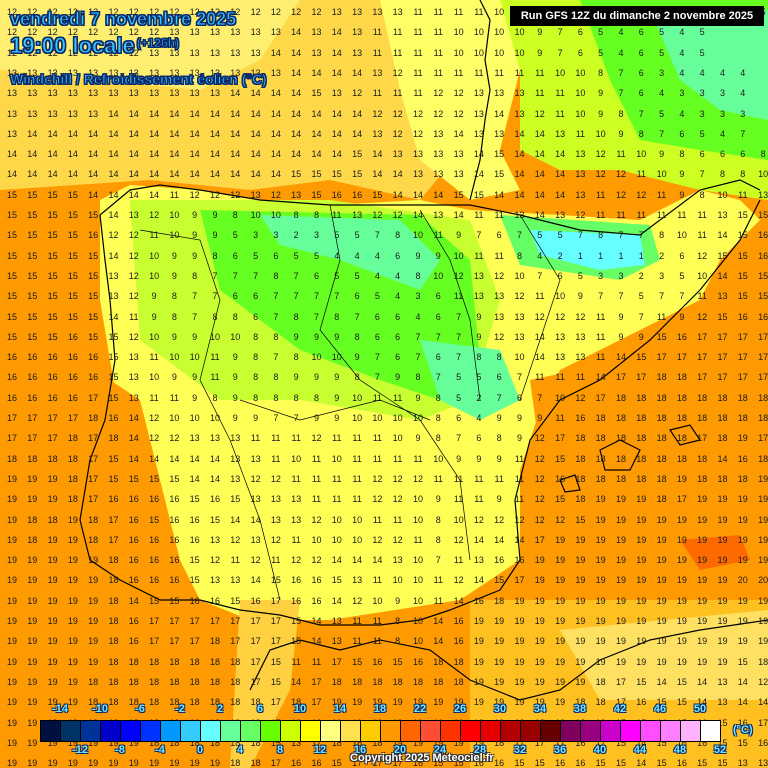 This screenshot has width=768, height=768. I want to click on forecast-time: 19:00 locale (+126h), so click(95, 46).